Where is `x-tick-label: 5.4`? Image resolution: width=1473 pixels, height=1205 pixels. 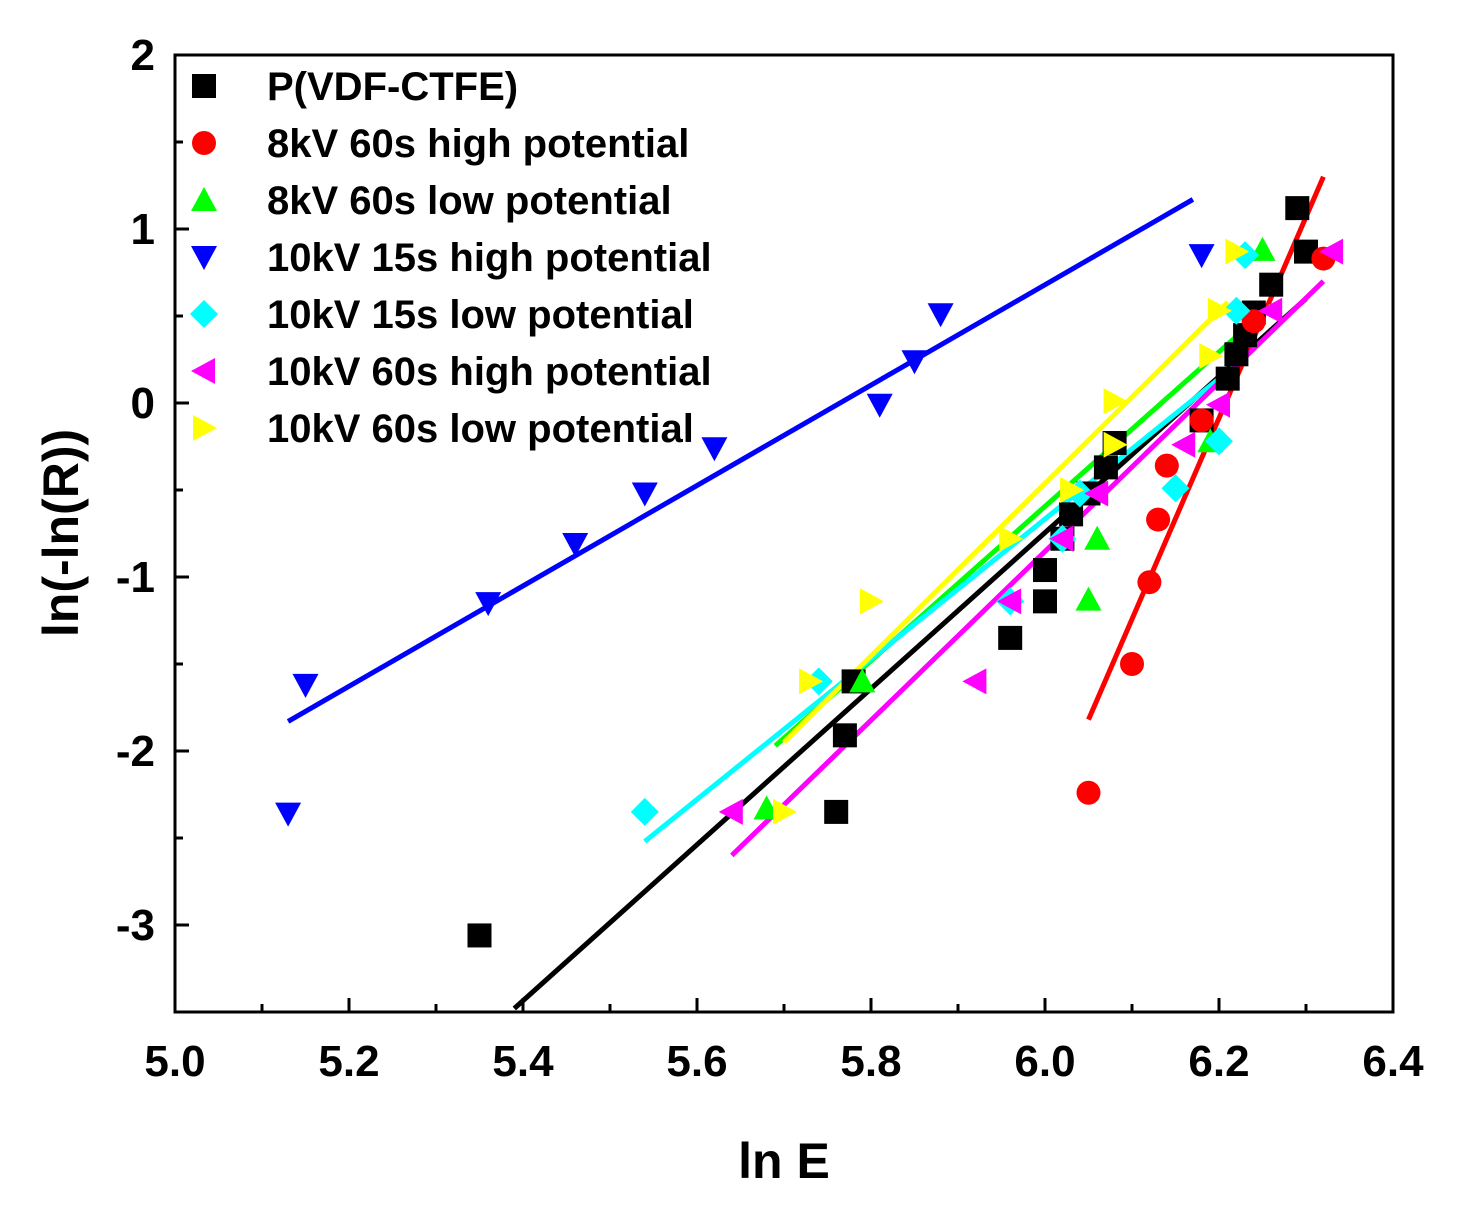 x-tick-label: 5.4 is located at coordinates (523, 1061).